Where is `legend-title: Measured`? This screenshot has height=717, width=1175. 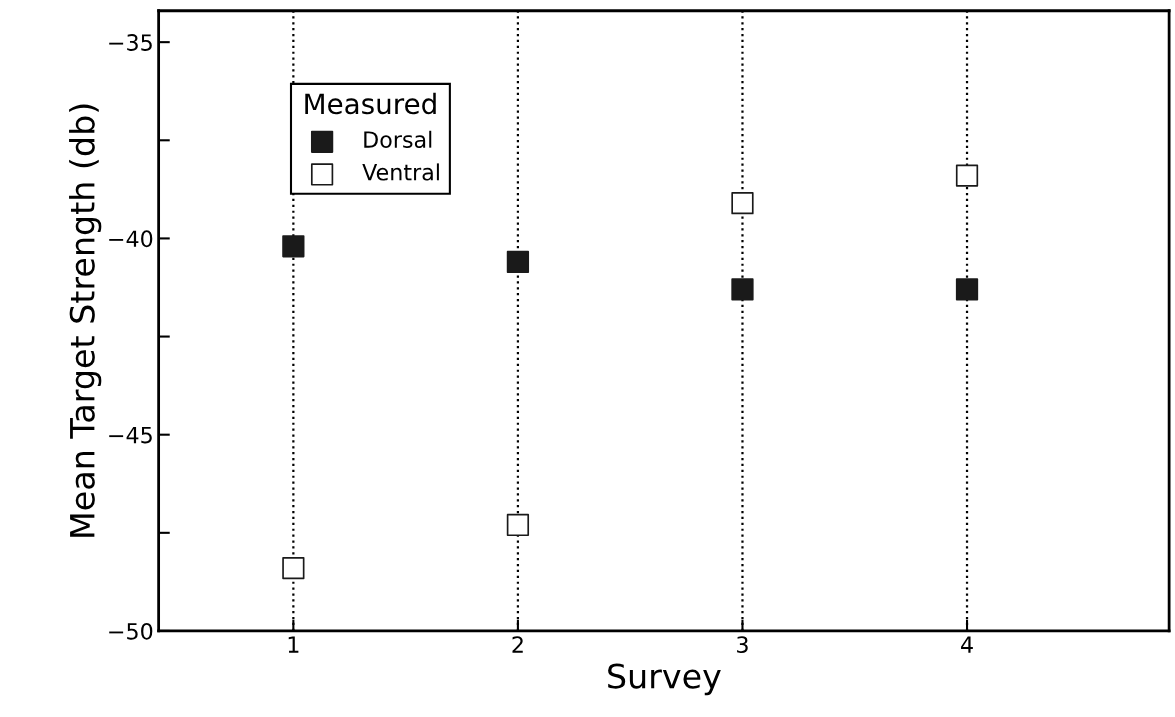
legend-title: Measured is located at coordinates (370, 103).